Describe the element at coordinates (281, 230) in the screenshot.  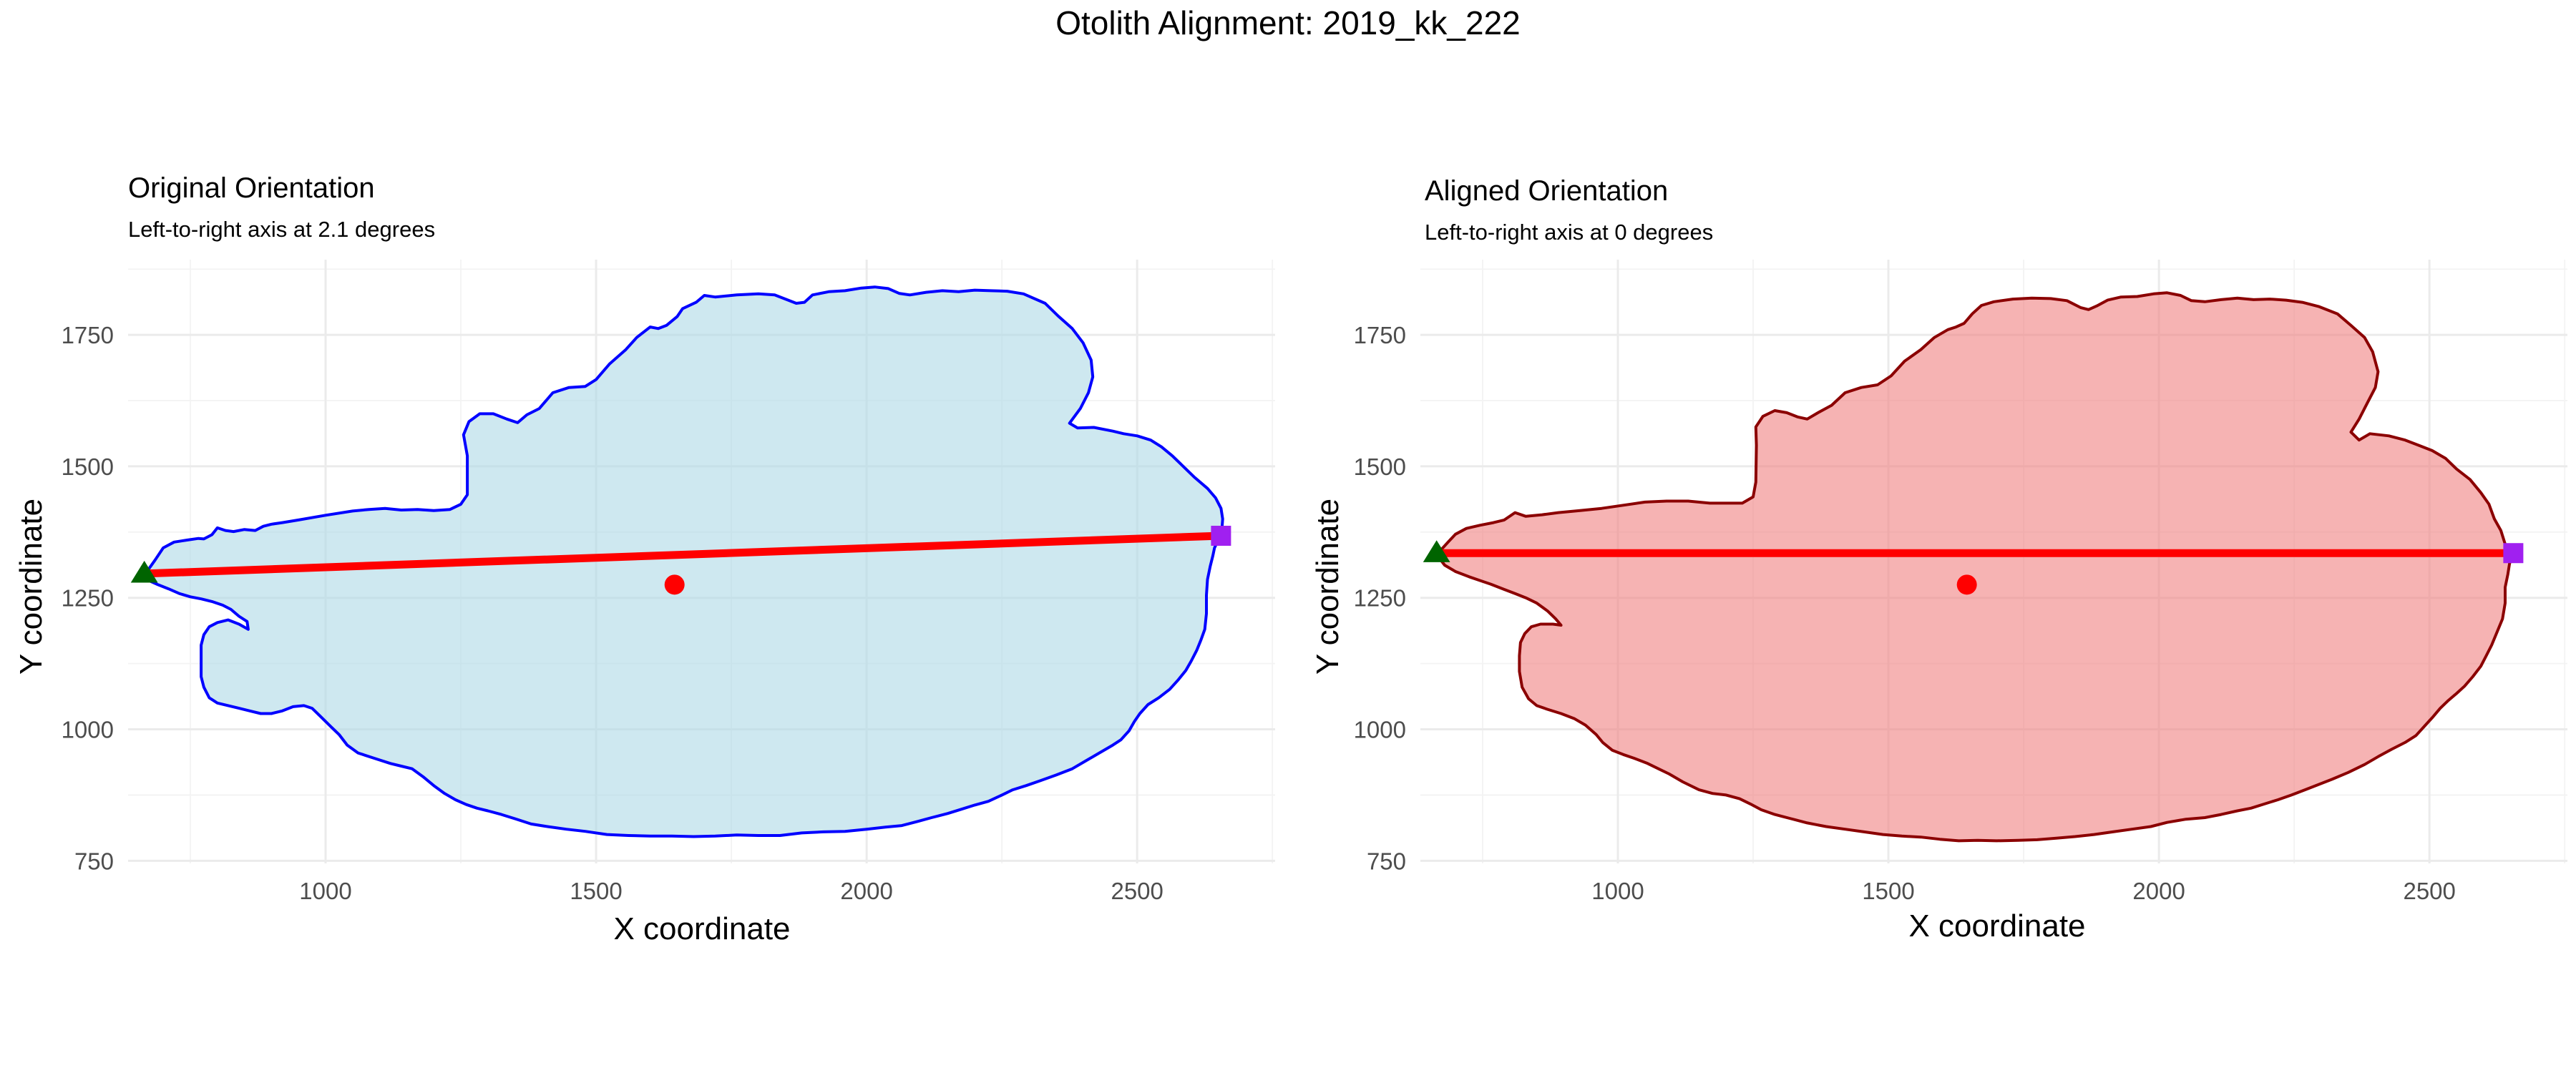
I see `panel-subtitle: Left-to-right axis at 2.1 degrees` at that location.